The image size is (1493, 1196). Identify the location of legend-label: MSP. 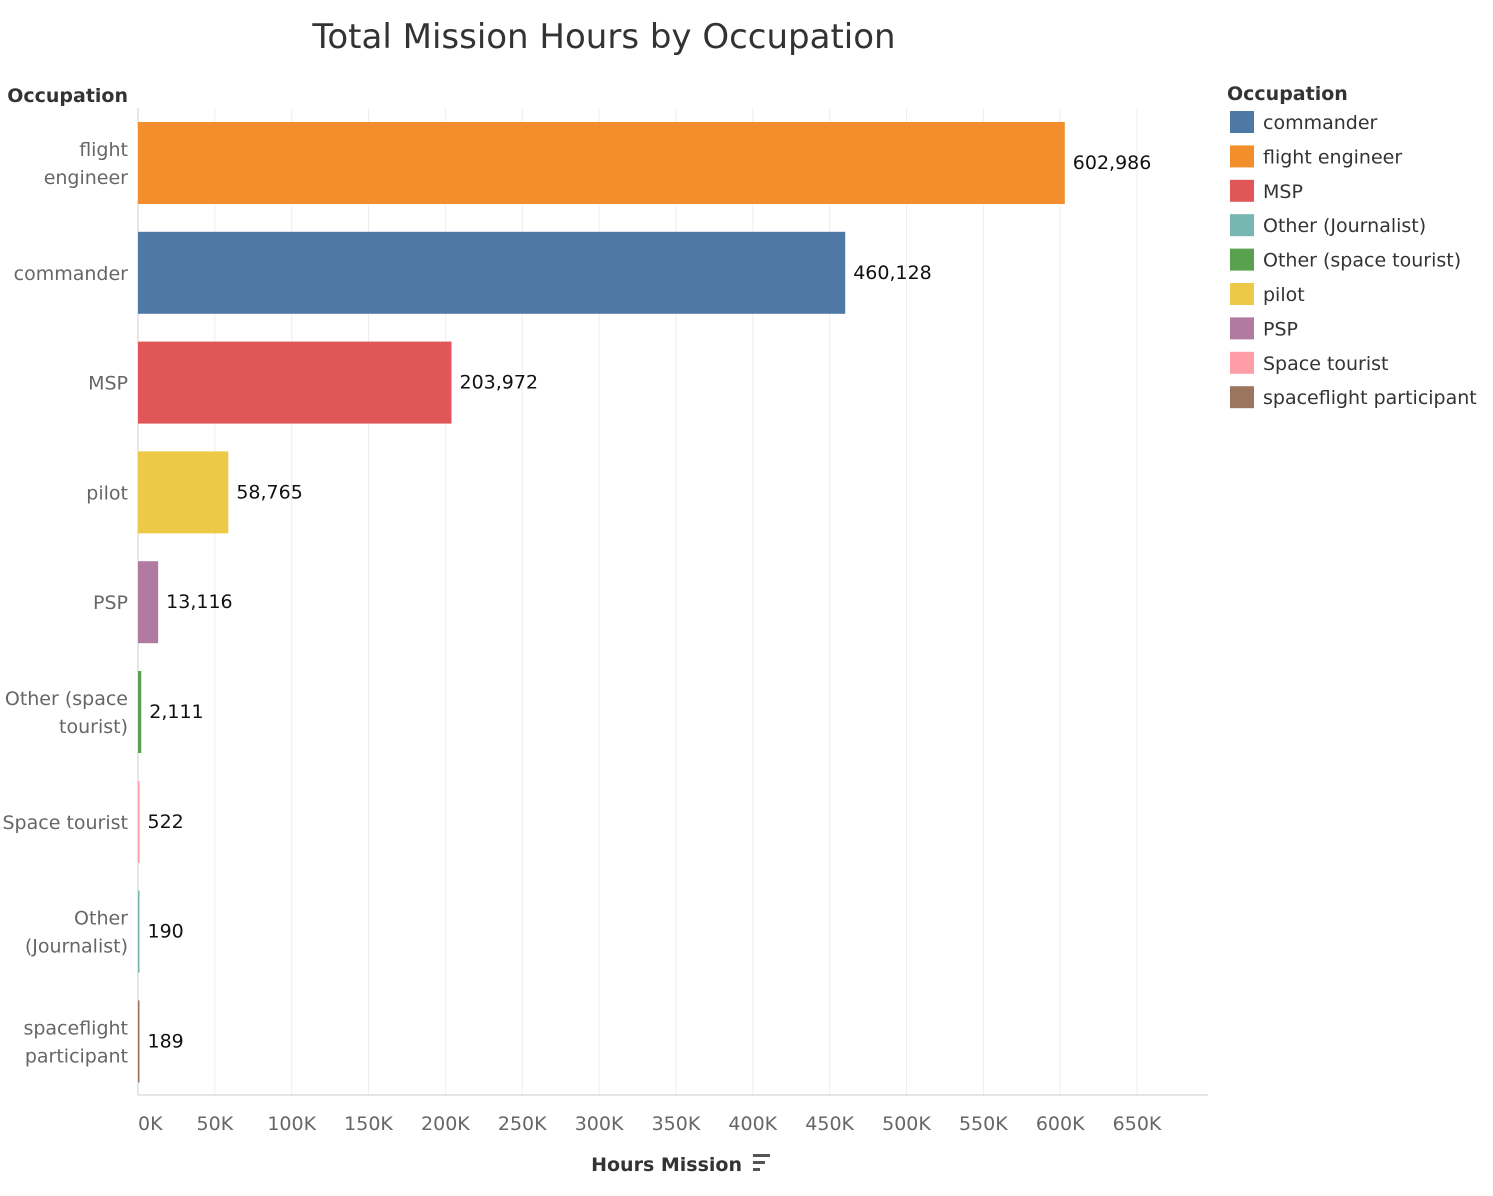
(1283, 192).